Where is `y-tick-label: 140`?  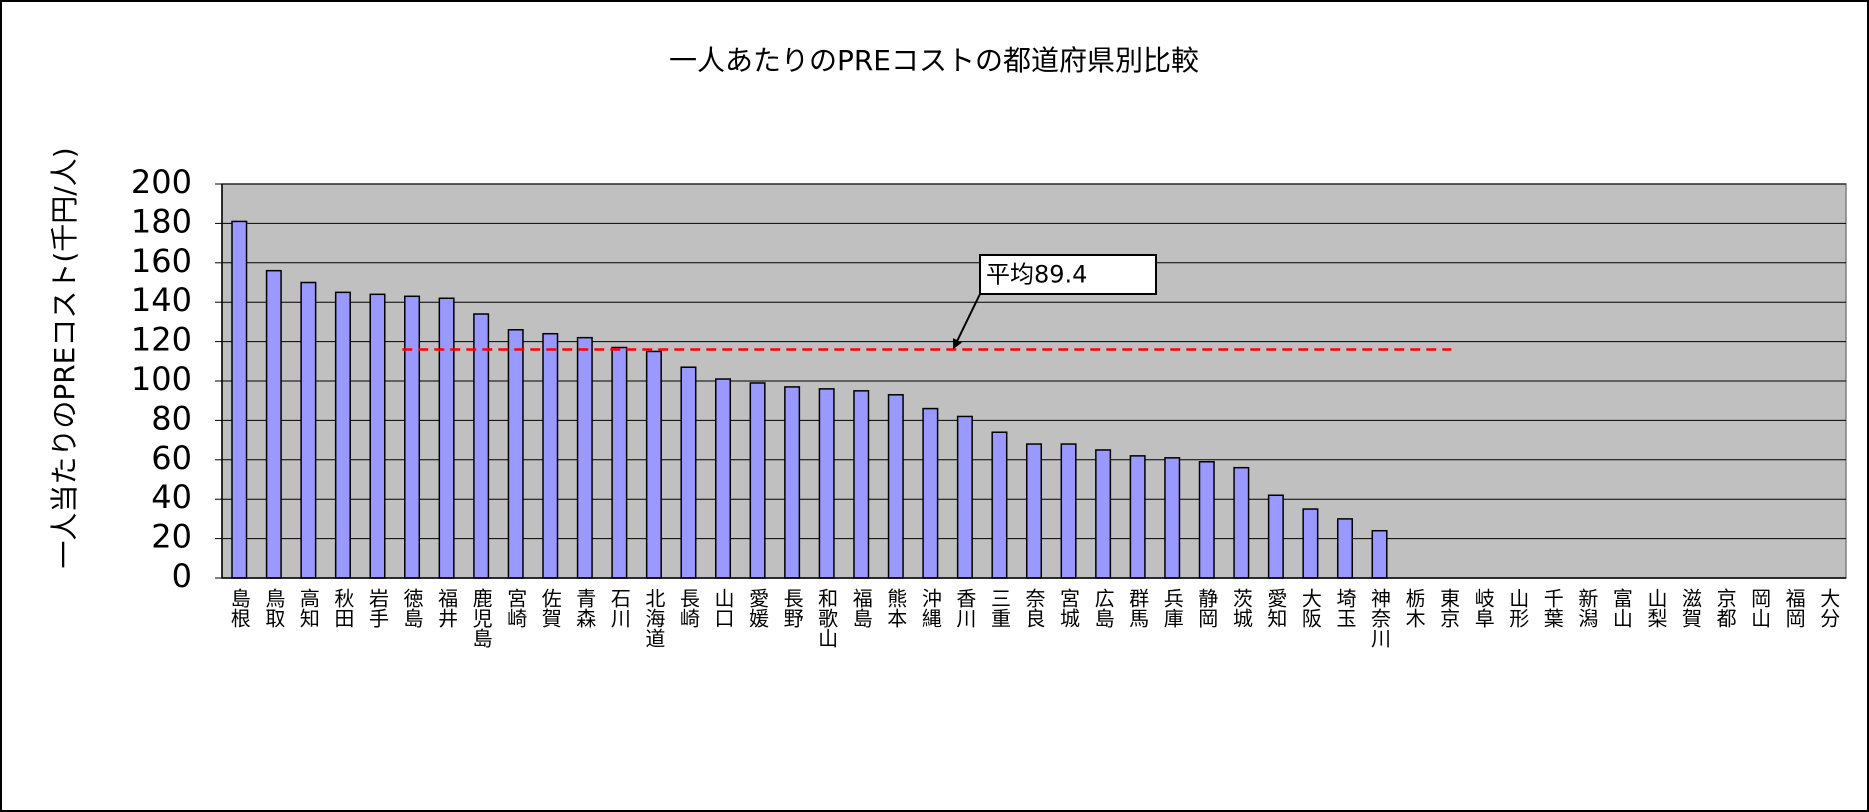
y-tick-label: 140 is located at coordinates (161, 300).